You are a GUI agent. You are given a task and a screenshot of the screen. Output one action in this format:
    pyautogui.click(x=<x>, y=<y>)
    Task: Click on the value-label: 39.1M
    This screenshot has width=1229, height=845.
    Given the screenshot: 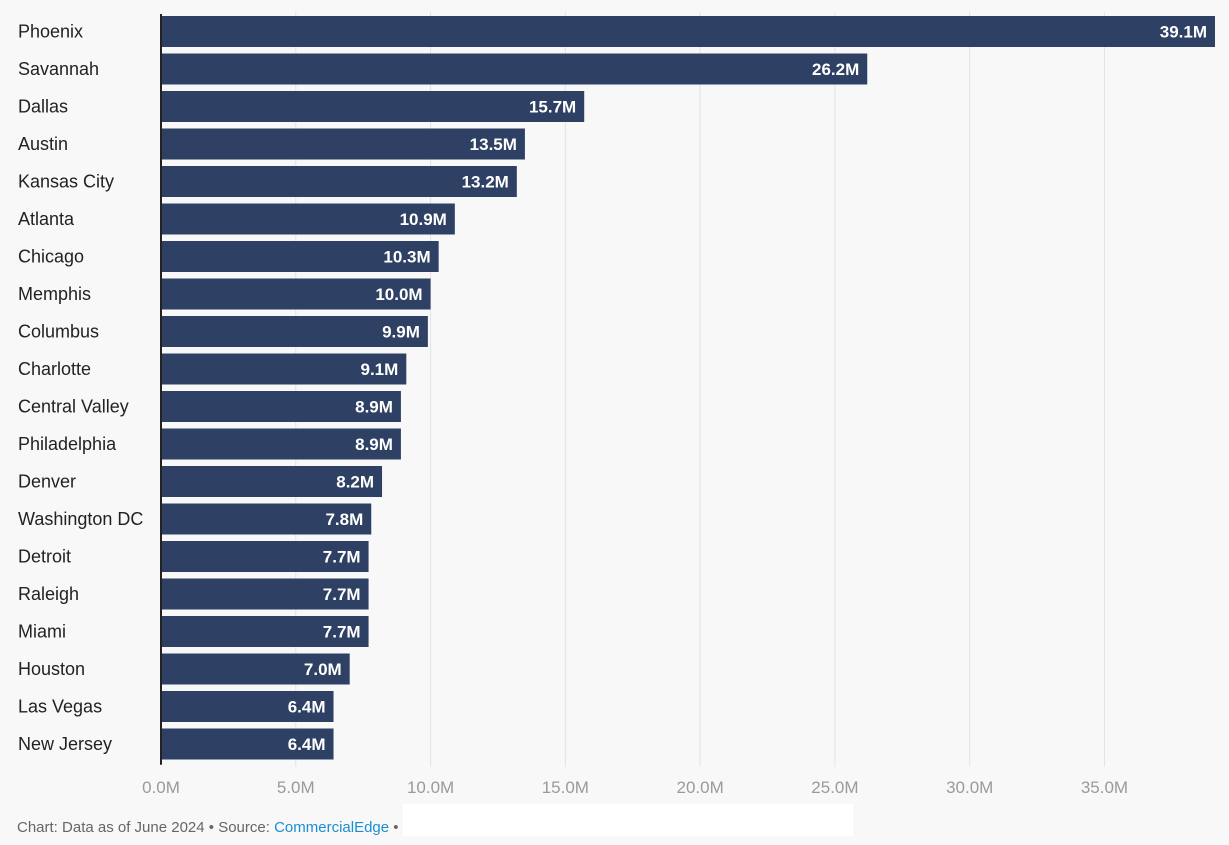 What is the action you would take?
    pyautogui.click(x=1183, y=32)
    